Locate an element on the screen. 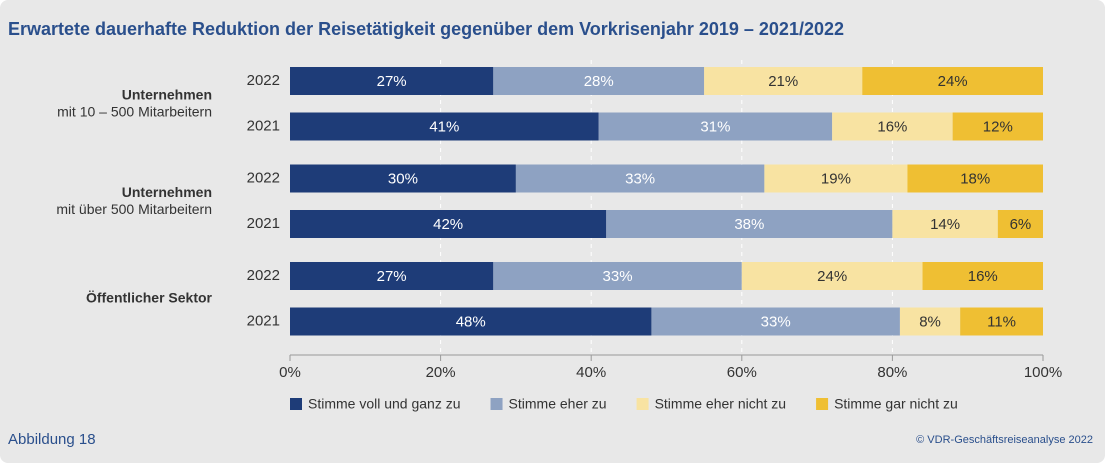 The width and height of the screenshot is (1105, 463). source: © VDR-Geschäftsreiseanalyse 2022 is located at coordinates (1004, 440).